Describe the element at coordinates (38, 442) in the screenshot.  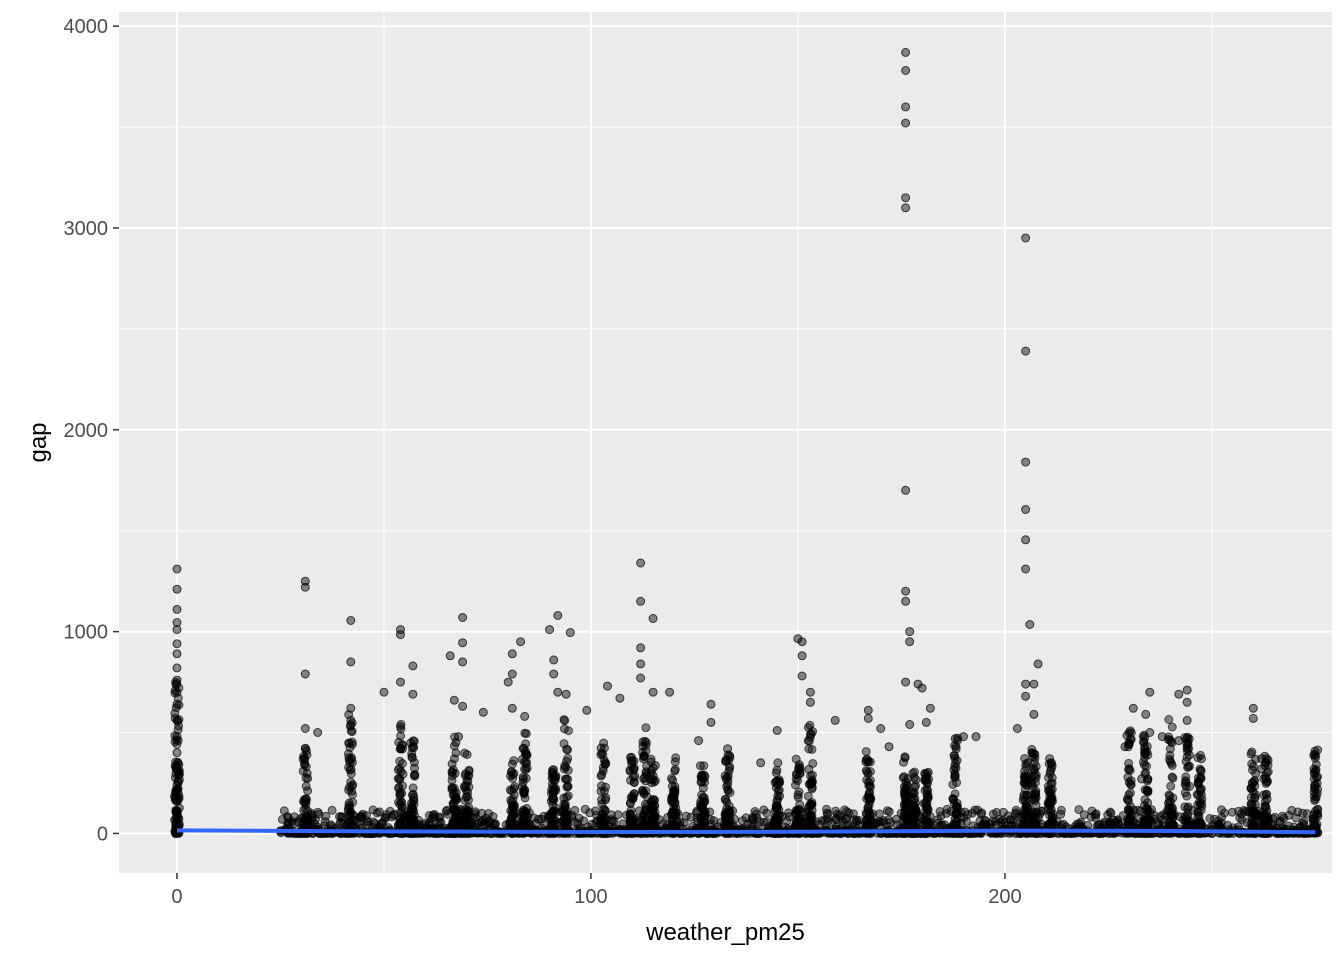
I see `y-axis-title: gap` at that location.